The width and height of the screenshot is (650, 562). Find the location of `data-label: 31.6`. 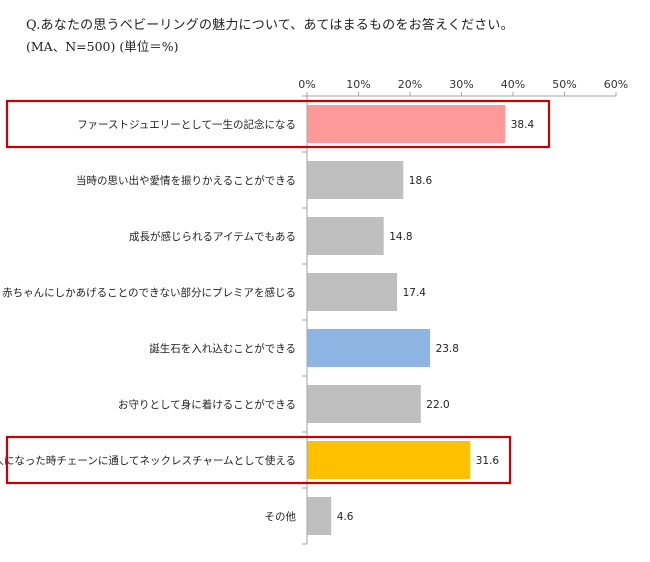

data-label: 31.6 is located at coordinates (488, 461).